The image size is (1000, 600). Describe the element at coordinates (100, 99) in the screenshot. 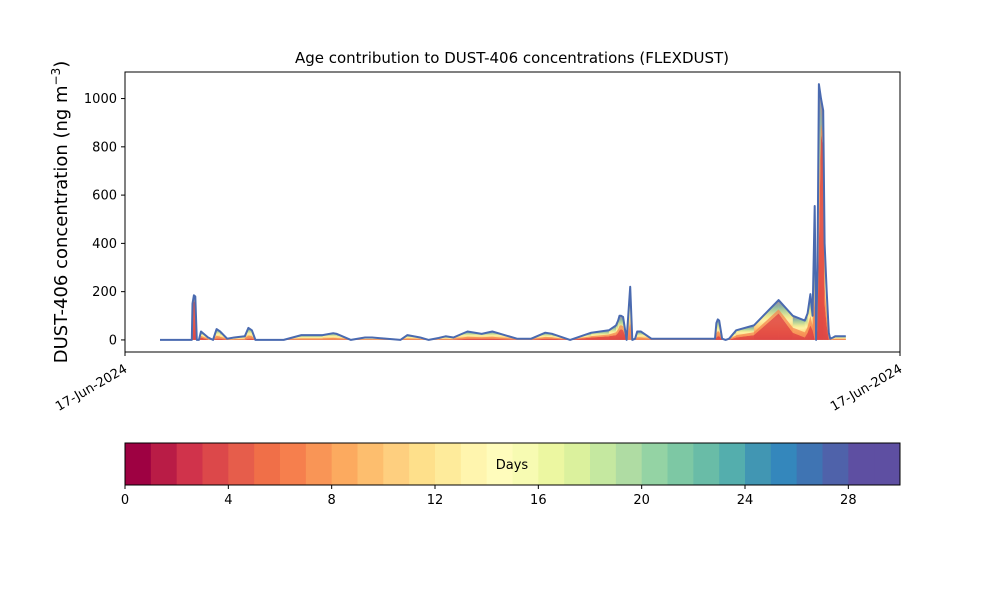

I see `y-tick-label: 1000` at that location.